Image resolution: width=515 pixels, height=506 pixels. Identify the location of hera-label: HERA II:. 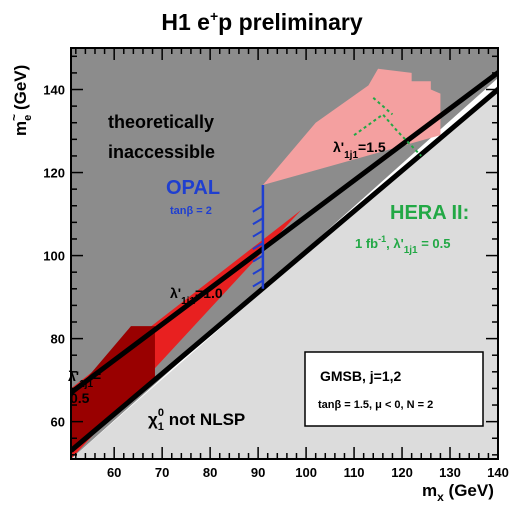
(429, 213).